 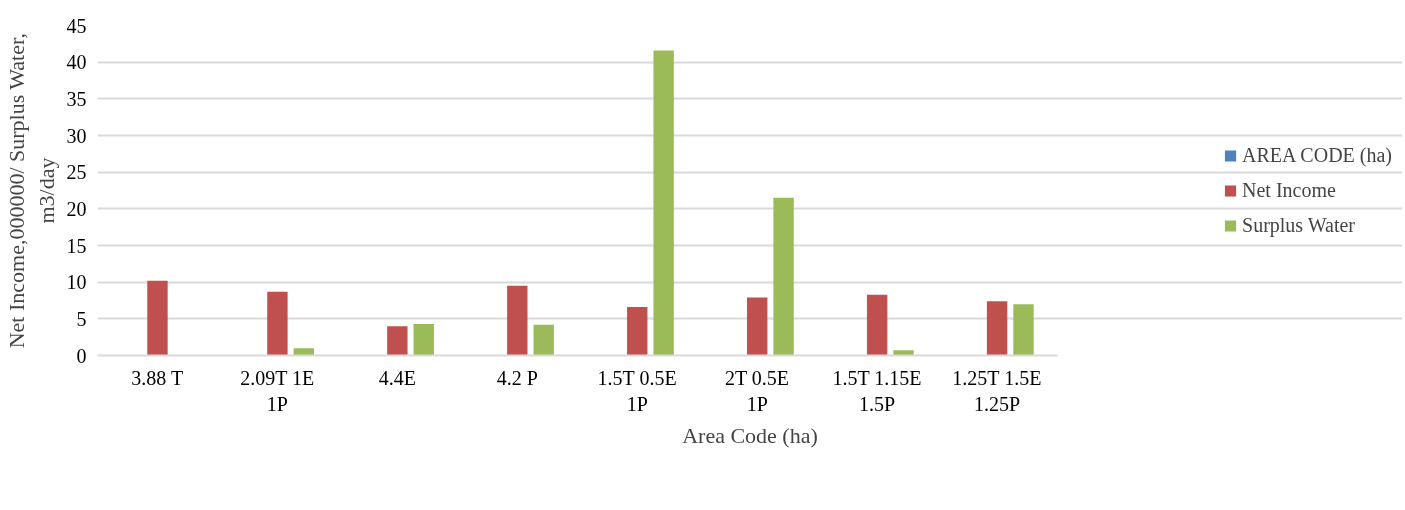 What do you see at coordinates (76, 62) in the screenshot?
I see `y-tick-label: 40` at bounding box center [76, 62].